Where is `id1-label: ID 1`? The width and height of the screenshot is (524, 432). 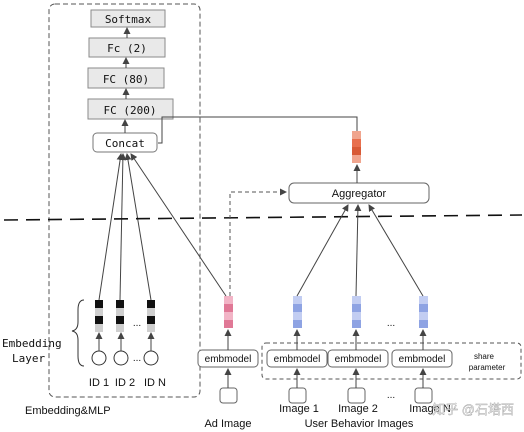
id1-label: ID 1 is located at coordinates (99, 383).